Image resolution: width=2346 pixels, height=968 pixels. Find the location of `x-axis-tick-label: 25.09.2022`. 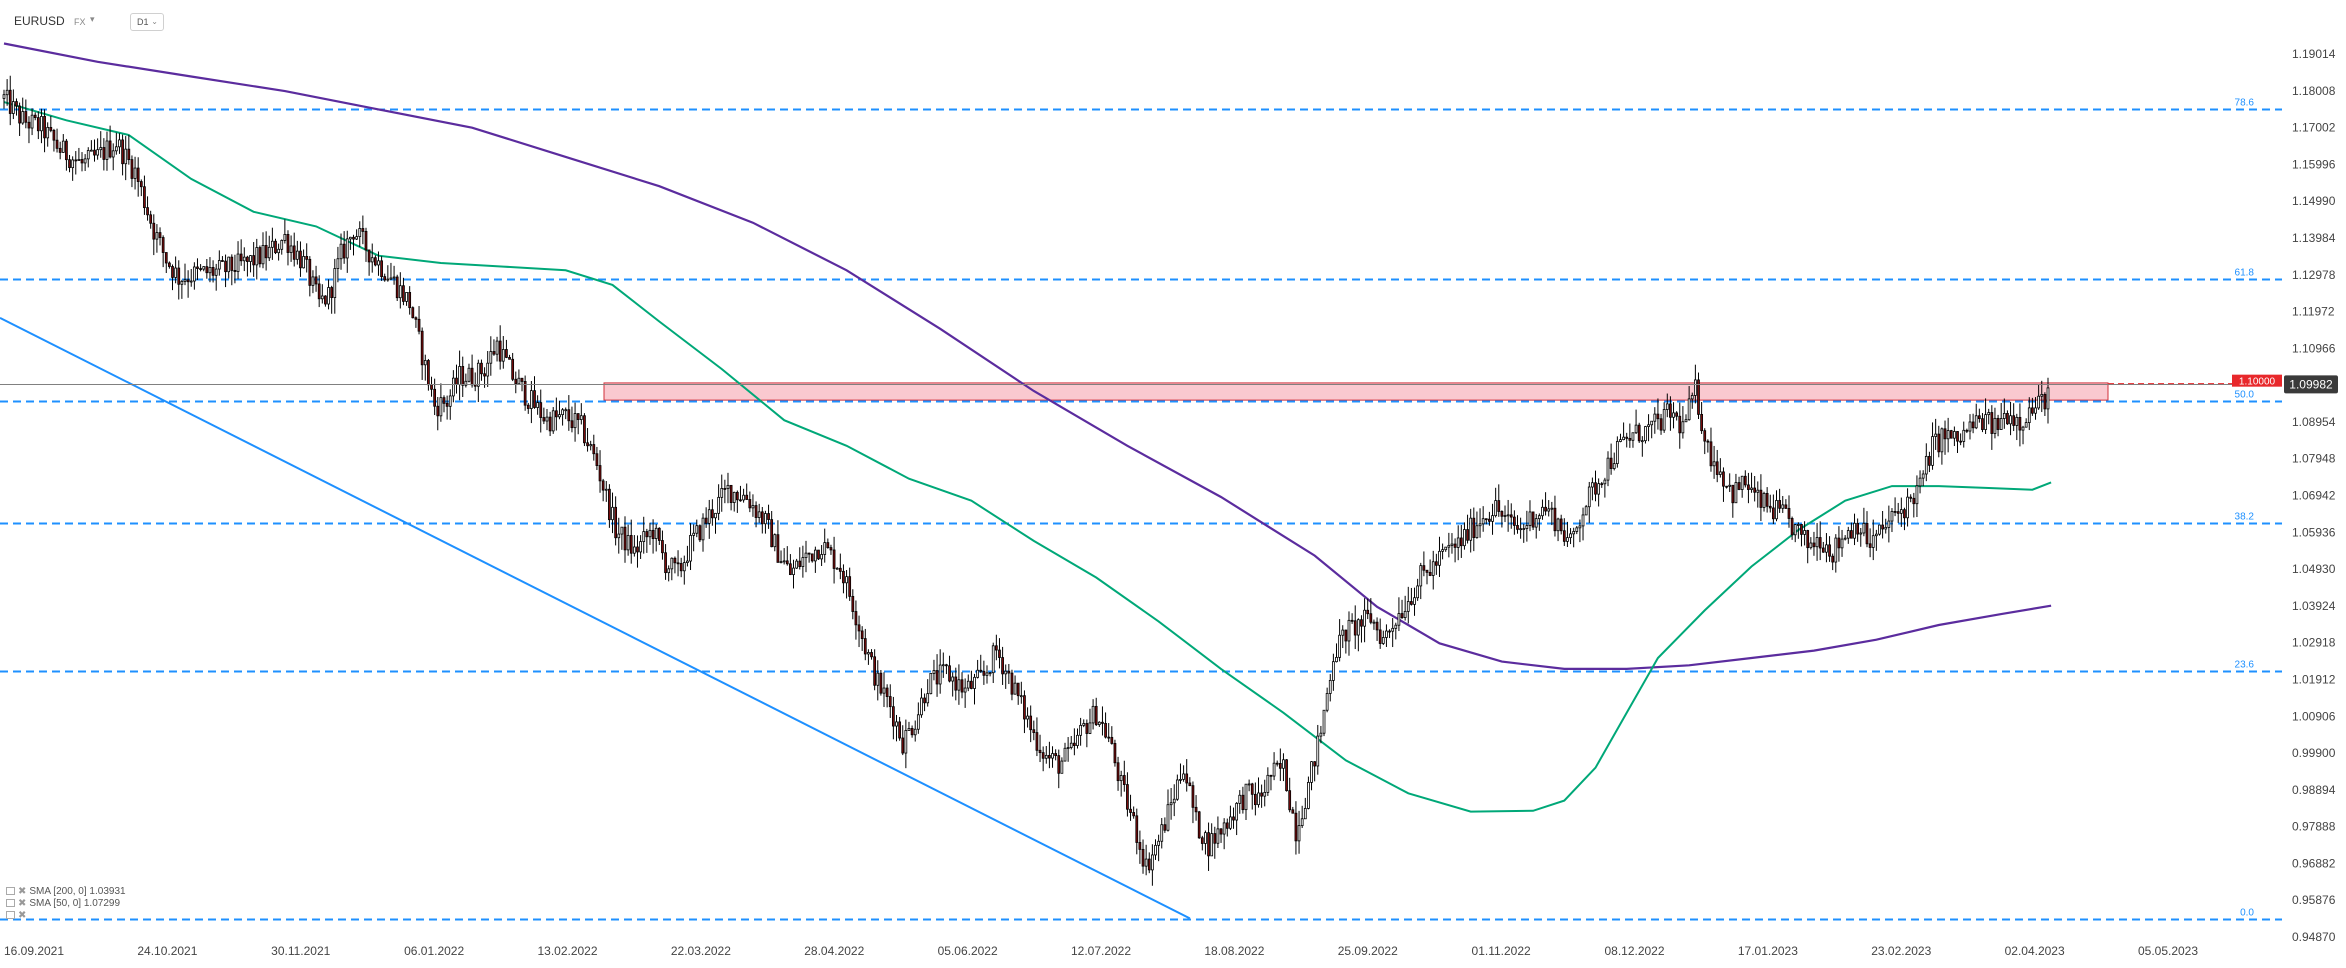

x-axis-tick-label: 25.09.2022 is located at coordinates (1368, 951).